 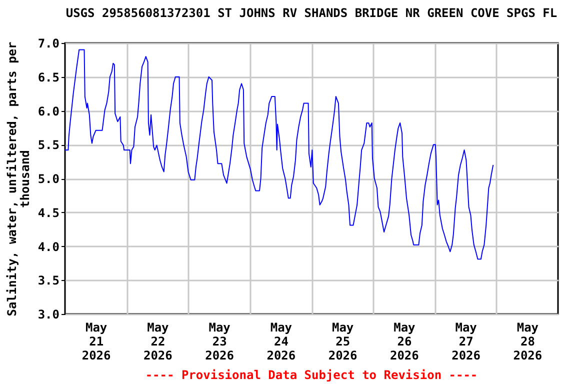 What do you see at coordinates (49, 145) in the screenshot?
I see `y-tick-label: 5.5` at bounding box center [49, 145].